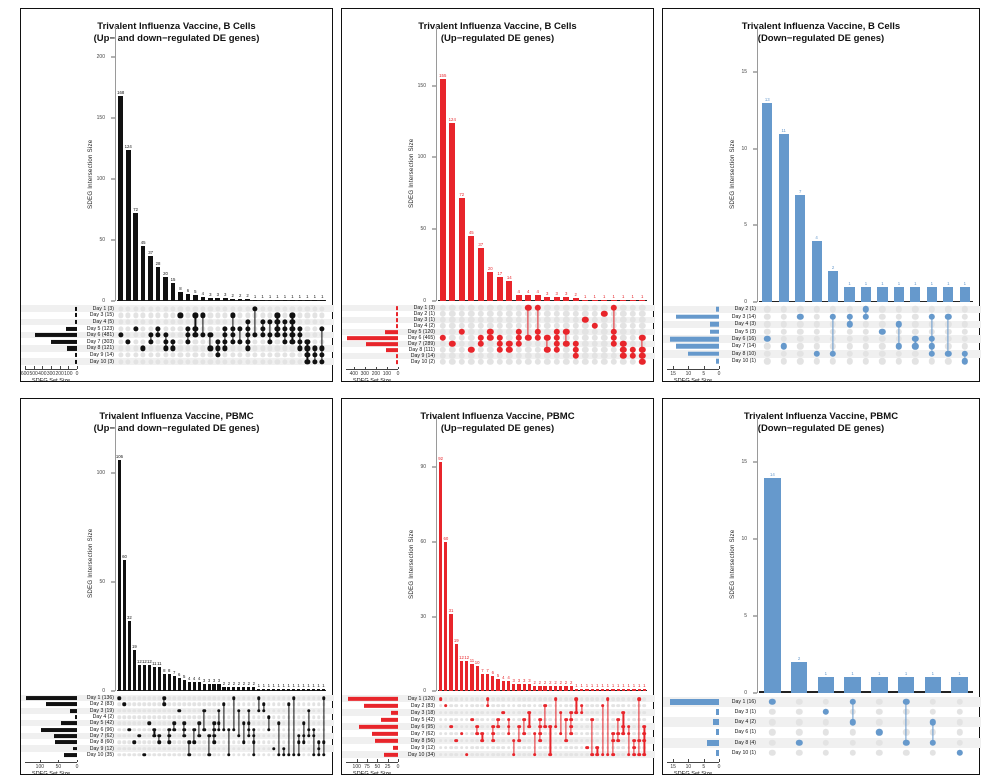  What do you see at coordinates (100, 179) in the screenshot?
I see `y-tick-label: 100` at bounding box center [100, 179].